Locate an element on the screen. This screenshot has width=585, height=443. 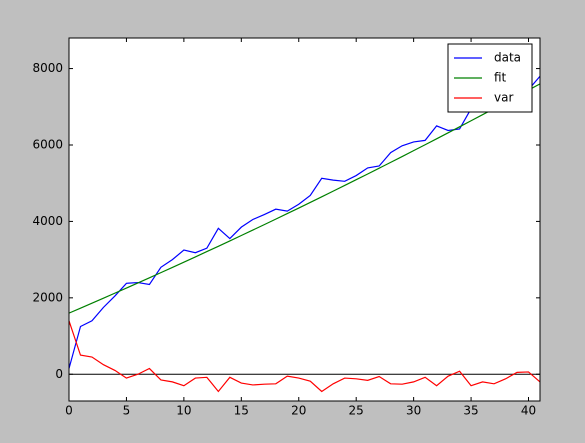
legend-label: data is located at coordinates (507, 58).